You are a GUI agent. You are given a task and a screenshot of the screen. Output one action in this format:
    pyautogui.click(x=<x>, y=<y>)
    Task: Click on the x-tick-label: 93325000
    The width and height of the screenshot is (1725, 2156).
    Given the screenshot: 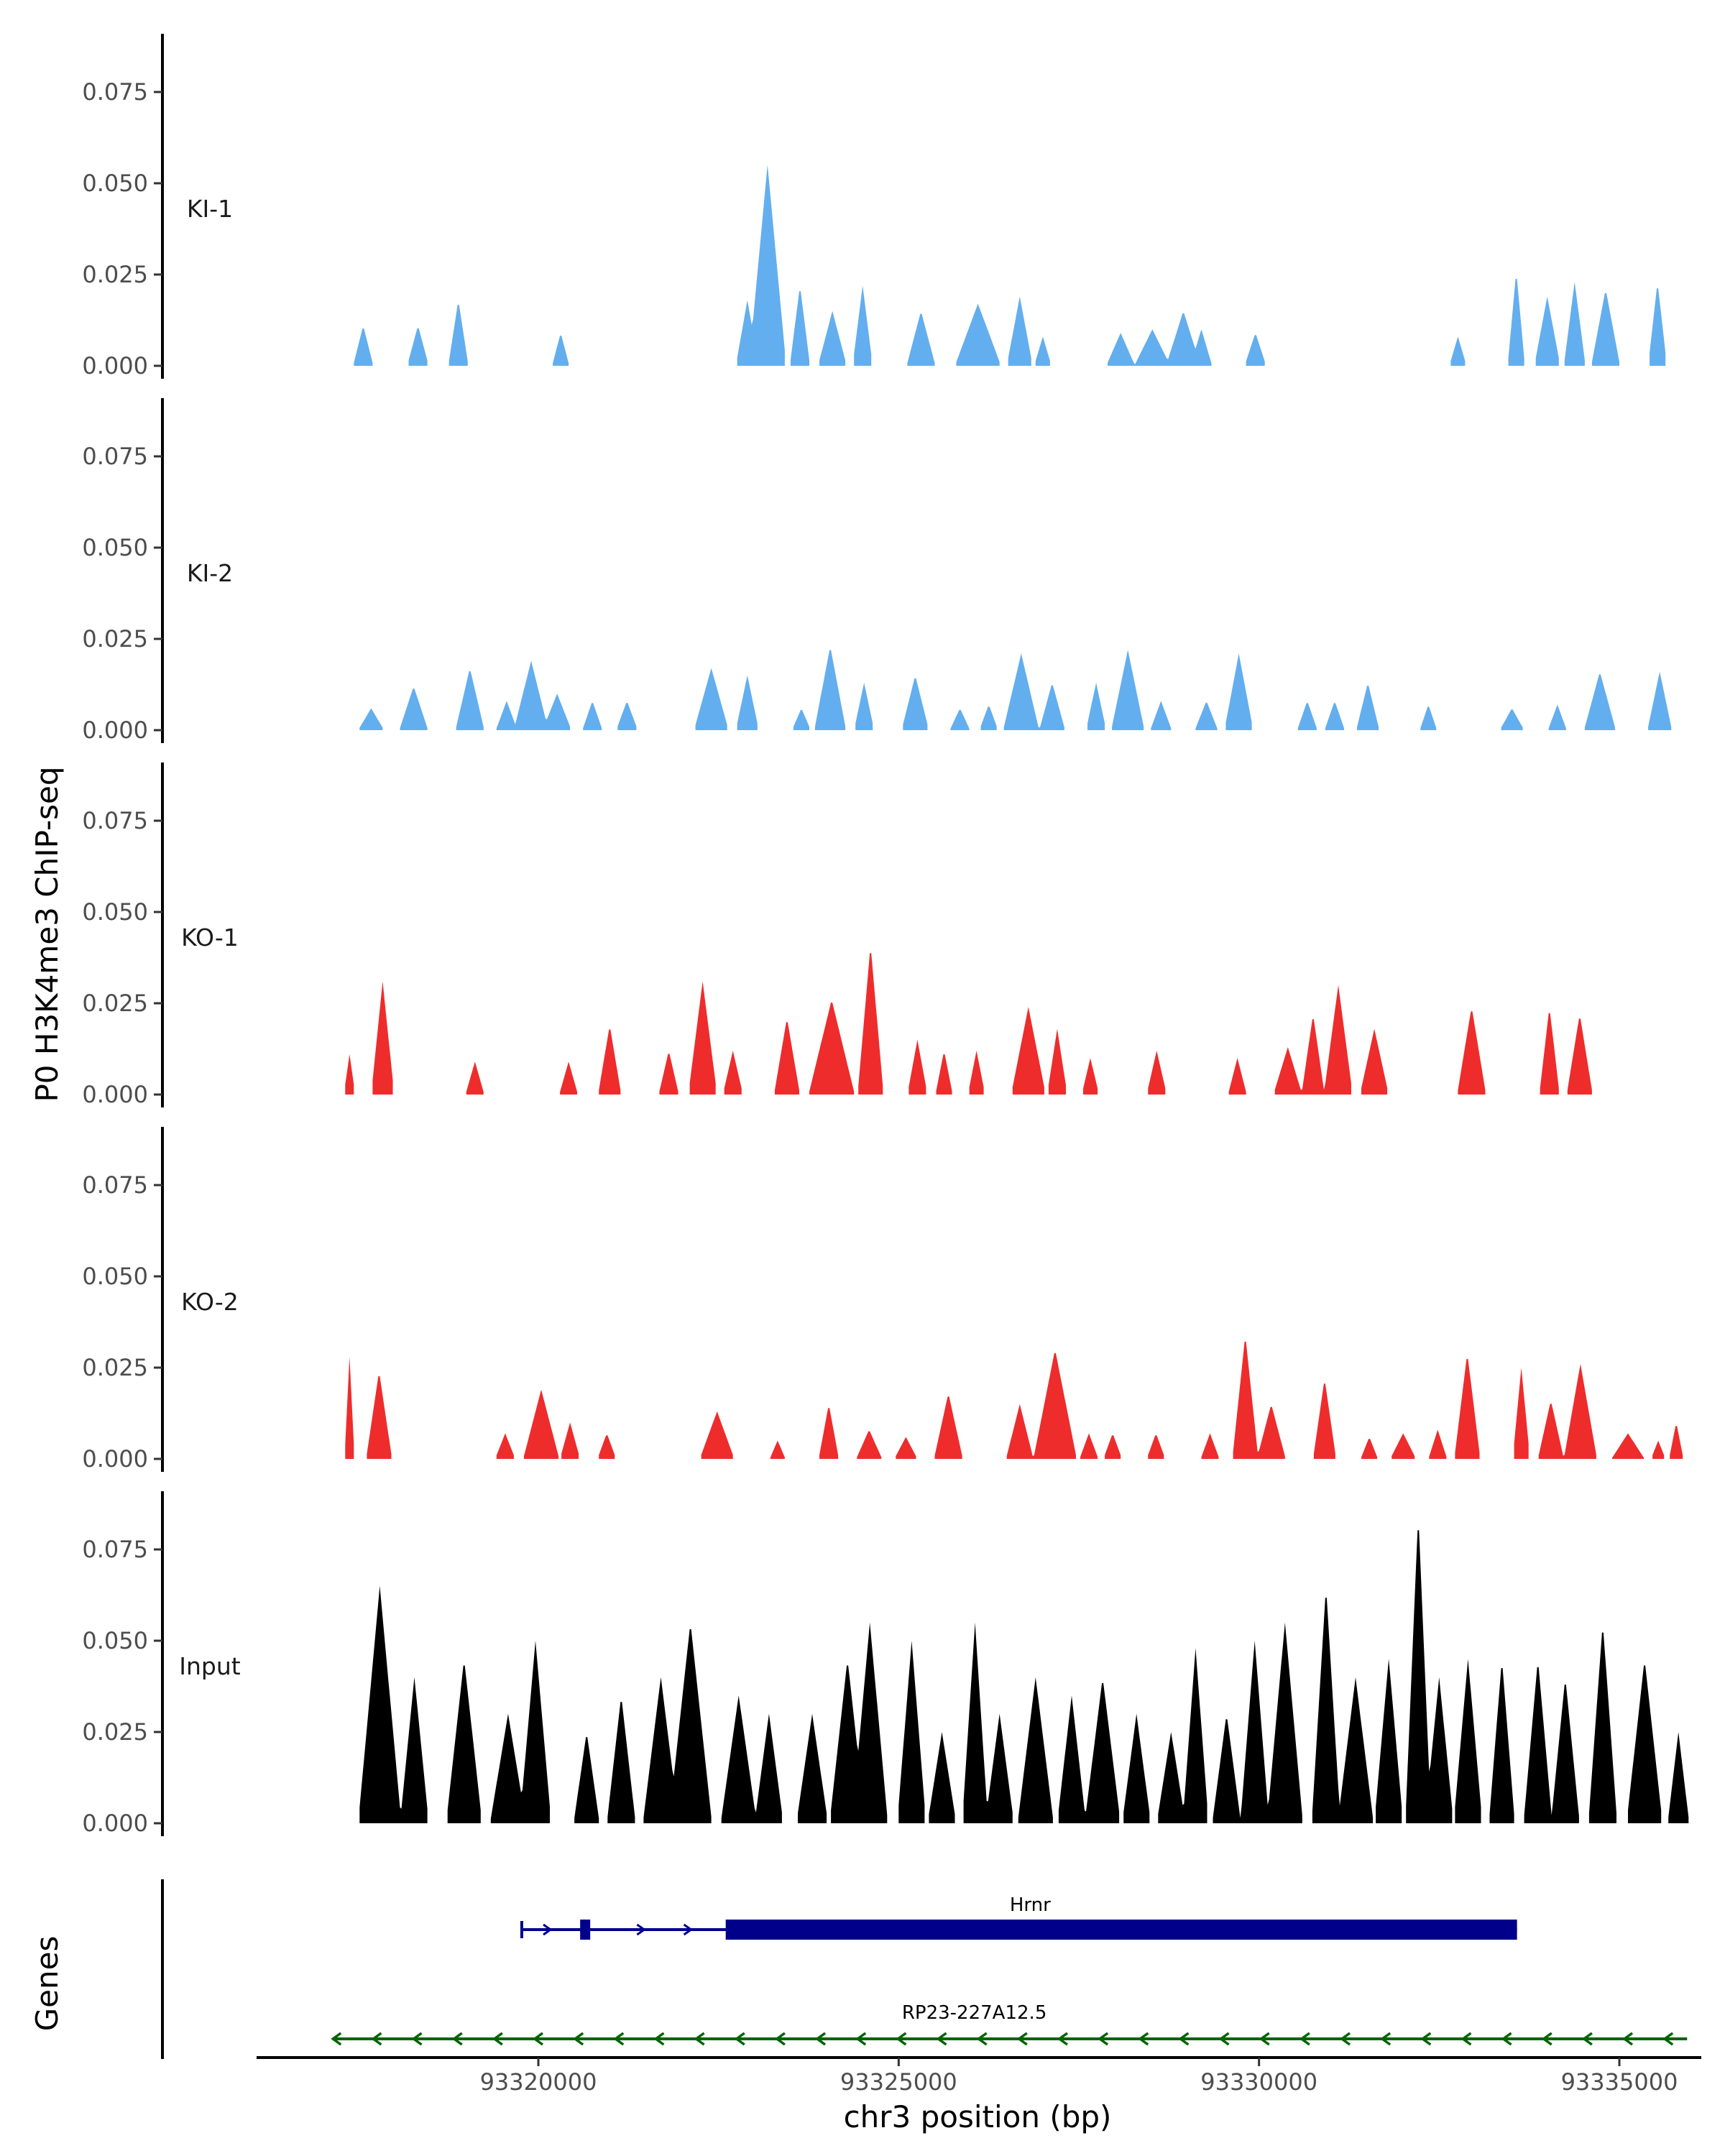 What is the action you would take?
    pyautogui.click(x=898, y=2082)
    